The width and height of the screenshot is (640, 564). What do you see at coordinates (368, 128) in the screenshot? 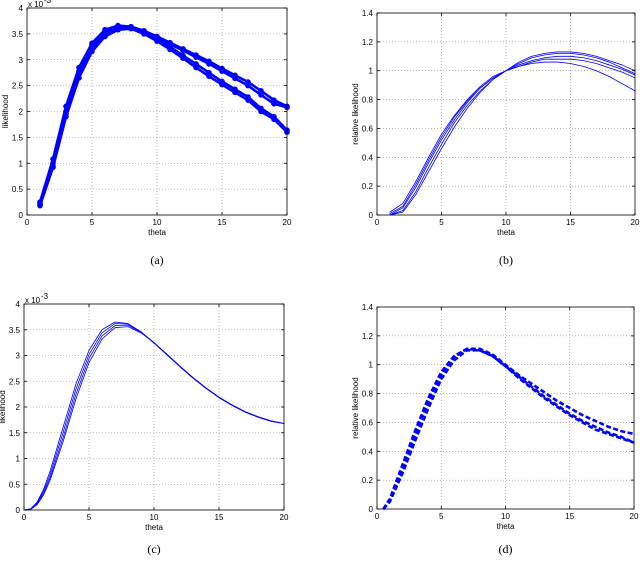
I see `y-tick-label: 0.6` at bounding box center [368, 128].